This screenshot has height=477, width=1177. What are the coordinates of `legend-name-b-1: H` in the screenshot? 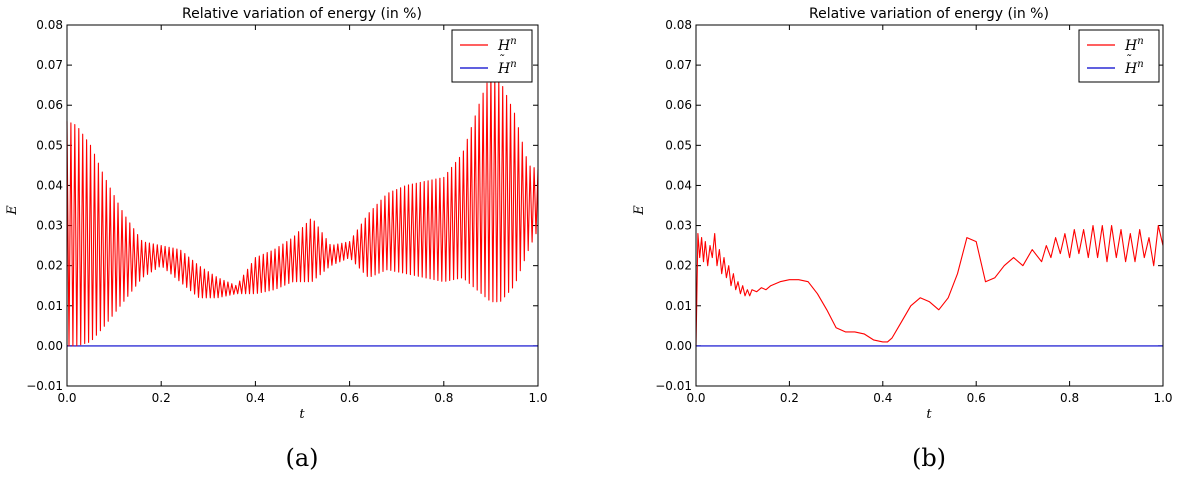 It's located at (1131, 69).